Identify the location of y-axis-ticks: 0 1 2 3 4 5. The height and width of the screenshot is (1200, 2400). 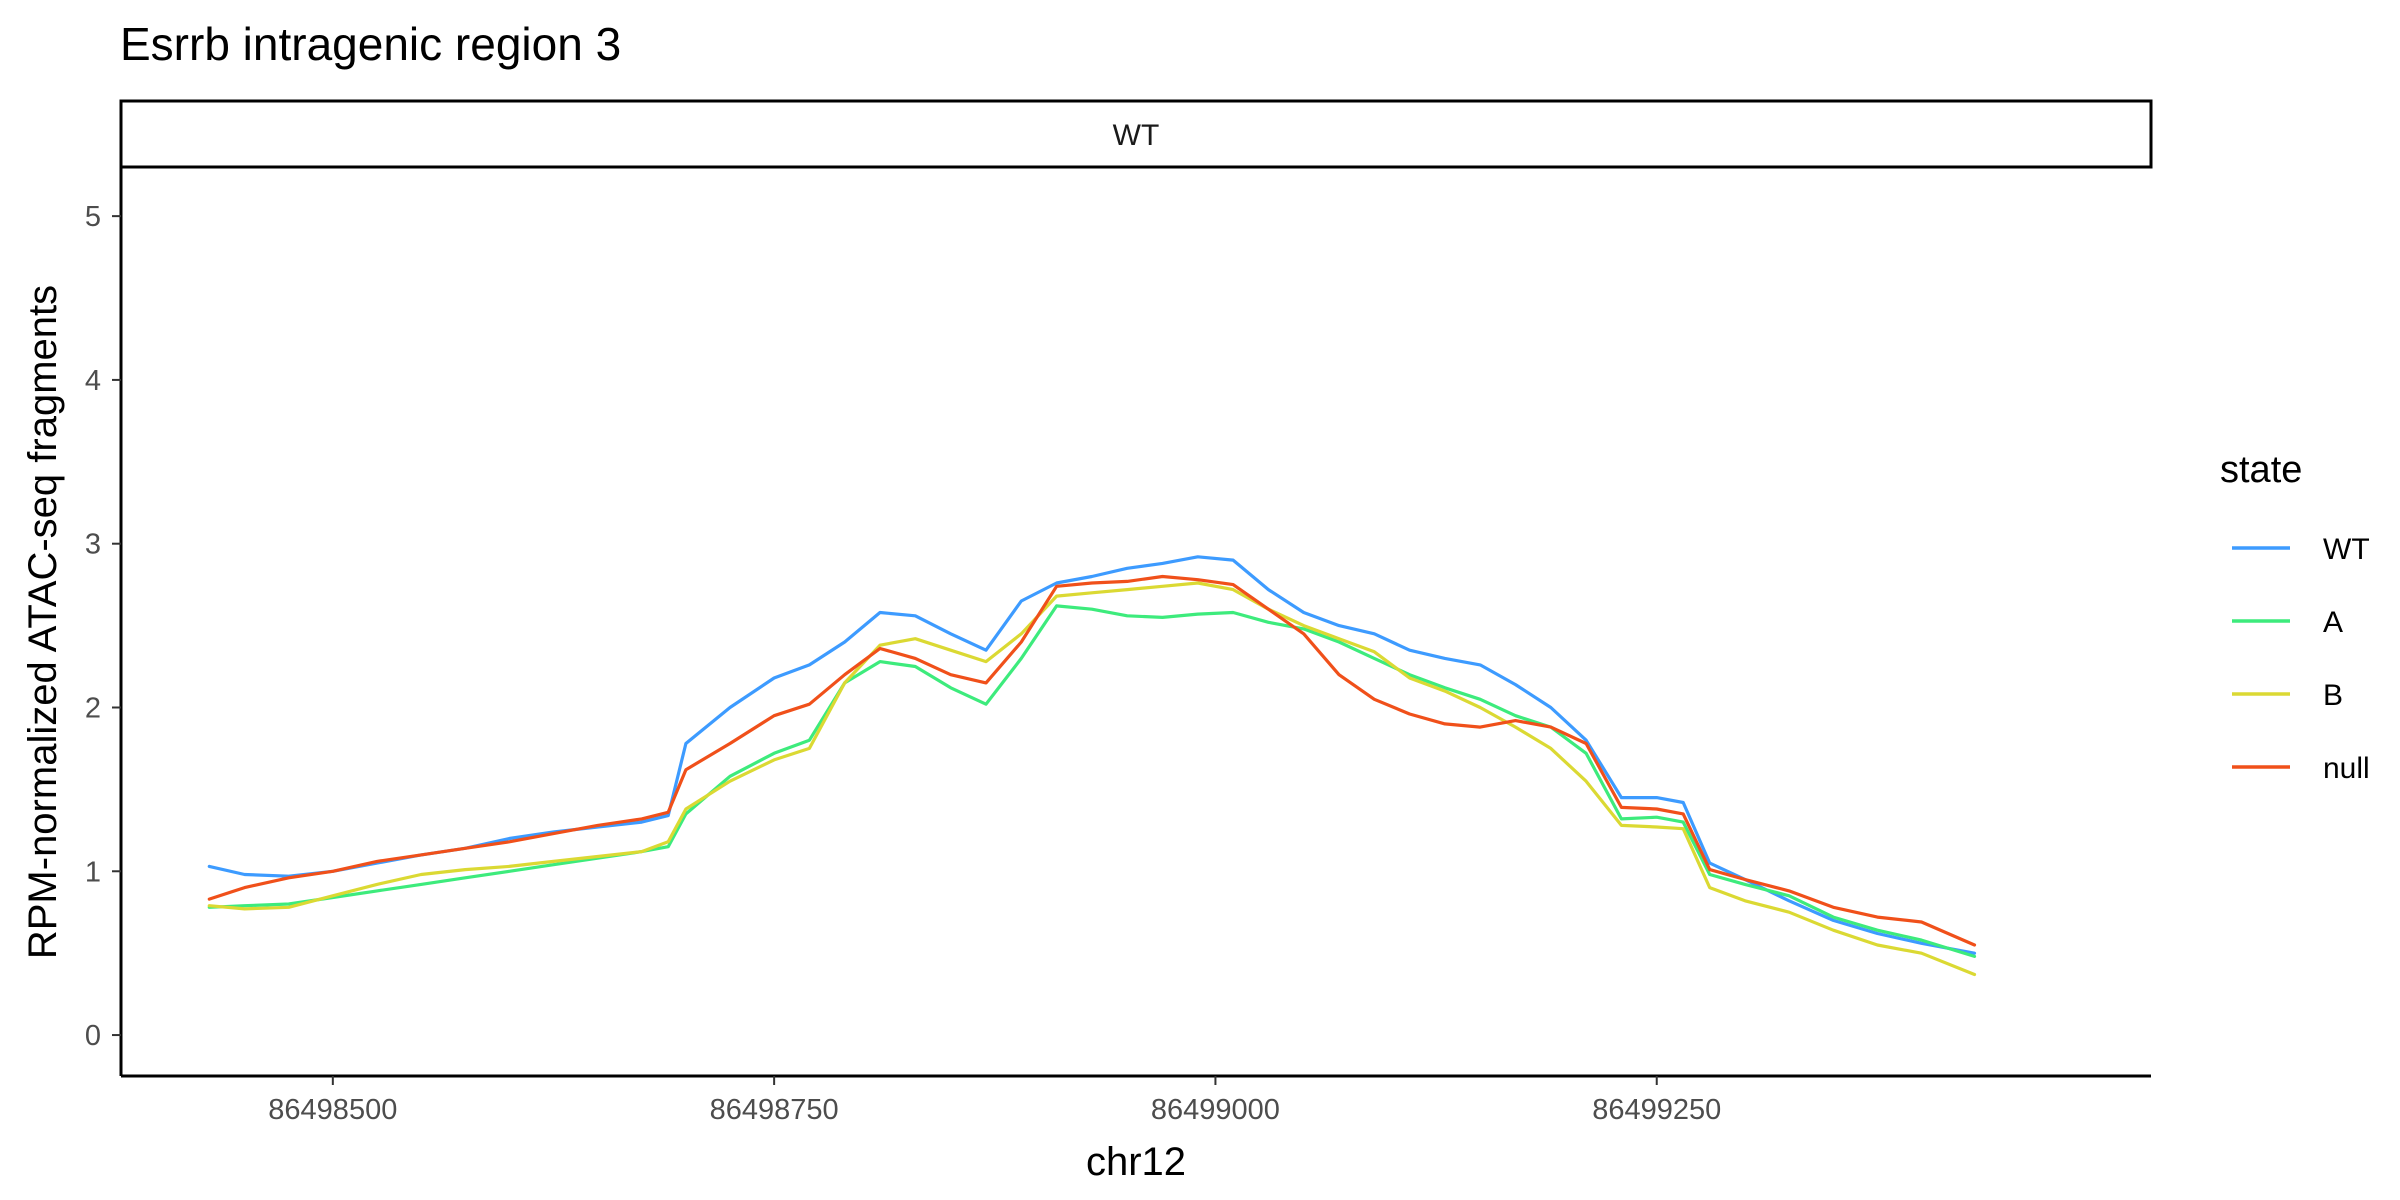
(103, 626).